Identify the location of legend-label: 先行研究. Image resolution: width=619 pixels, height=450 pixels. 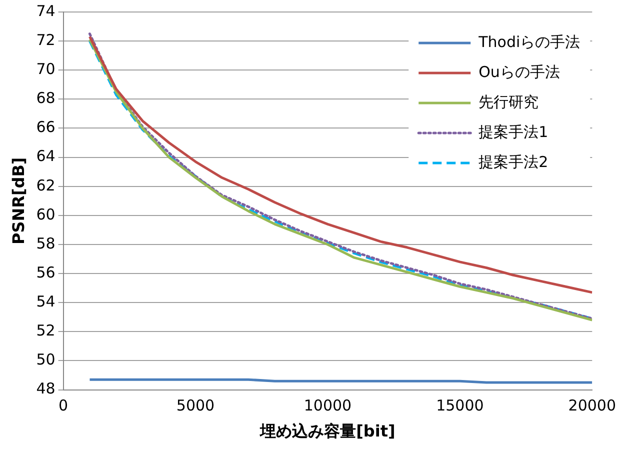
(508, 101).